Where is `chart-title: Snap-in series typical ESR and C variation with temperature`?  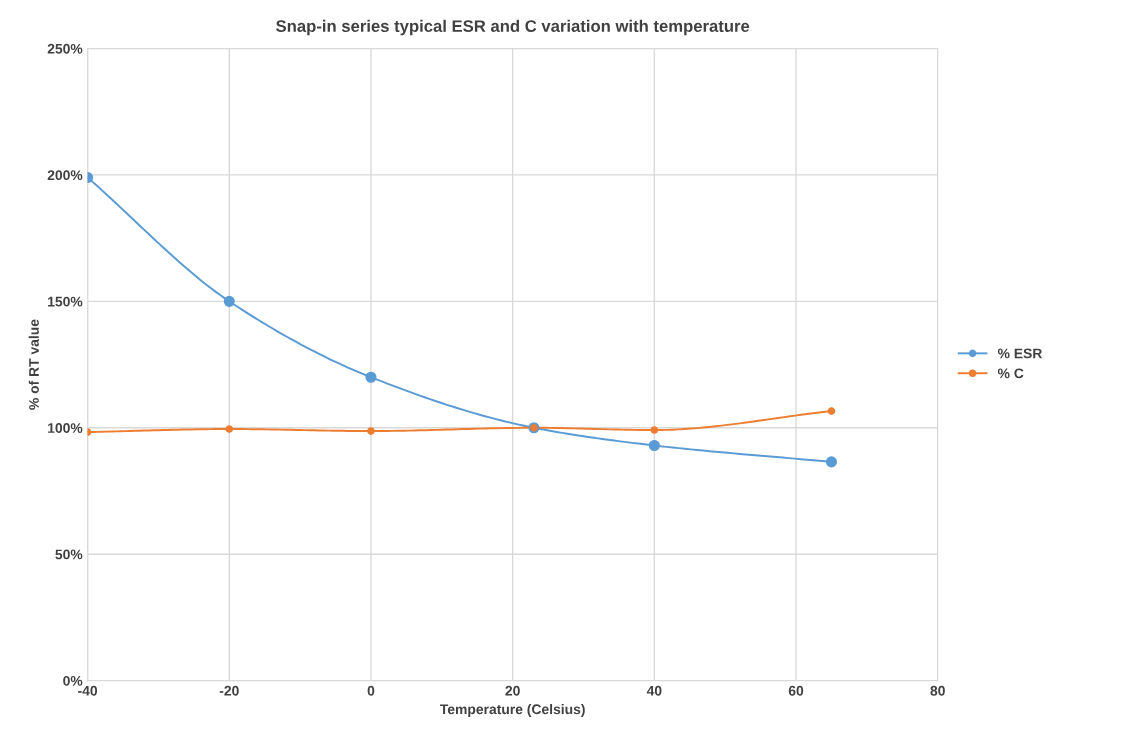 chart-title: Snap-in series typical ESR and C variation with temperature is located at coordinates (513, 27).